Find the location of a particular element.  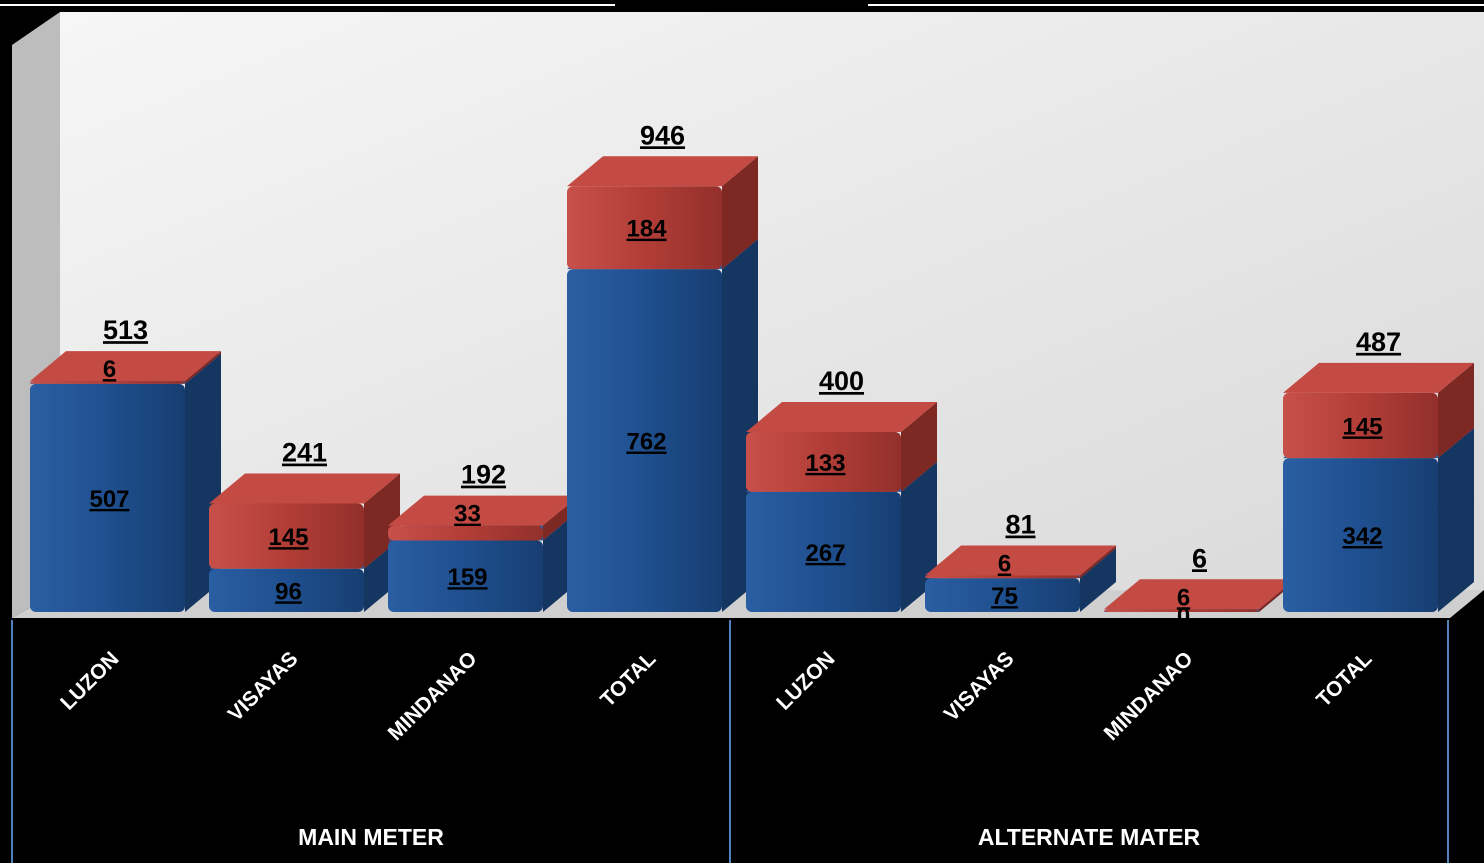

group-label: ALTERNATE MATER is located at coordinates (1089, 837).